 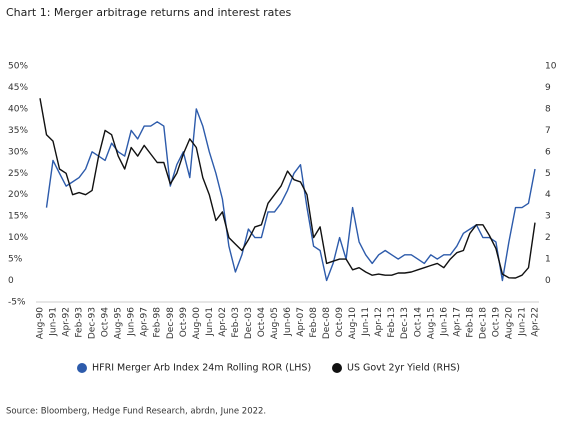 I want to click on x-tick-label: Oct-14, so click(x=418, y=322).